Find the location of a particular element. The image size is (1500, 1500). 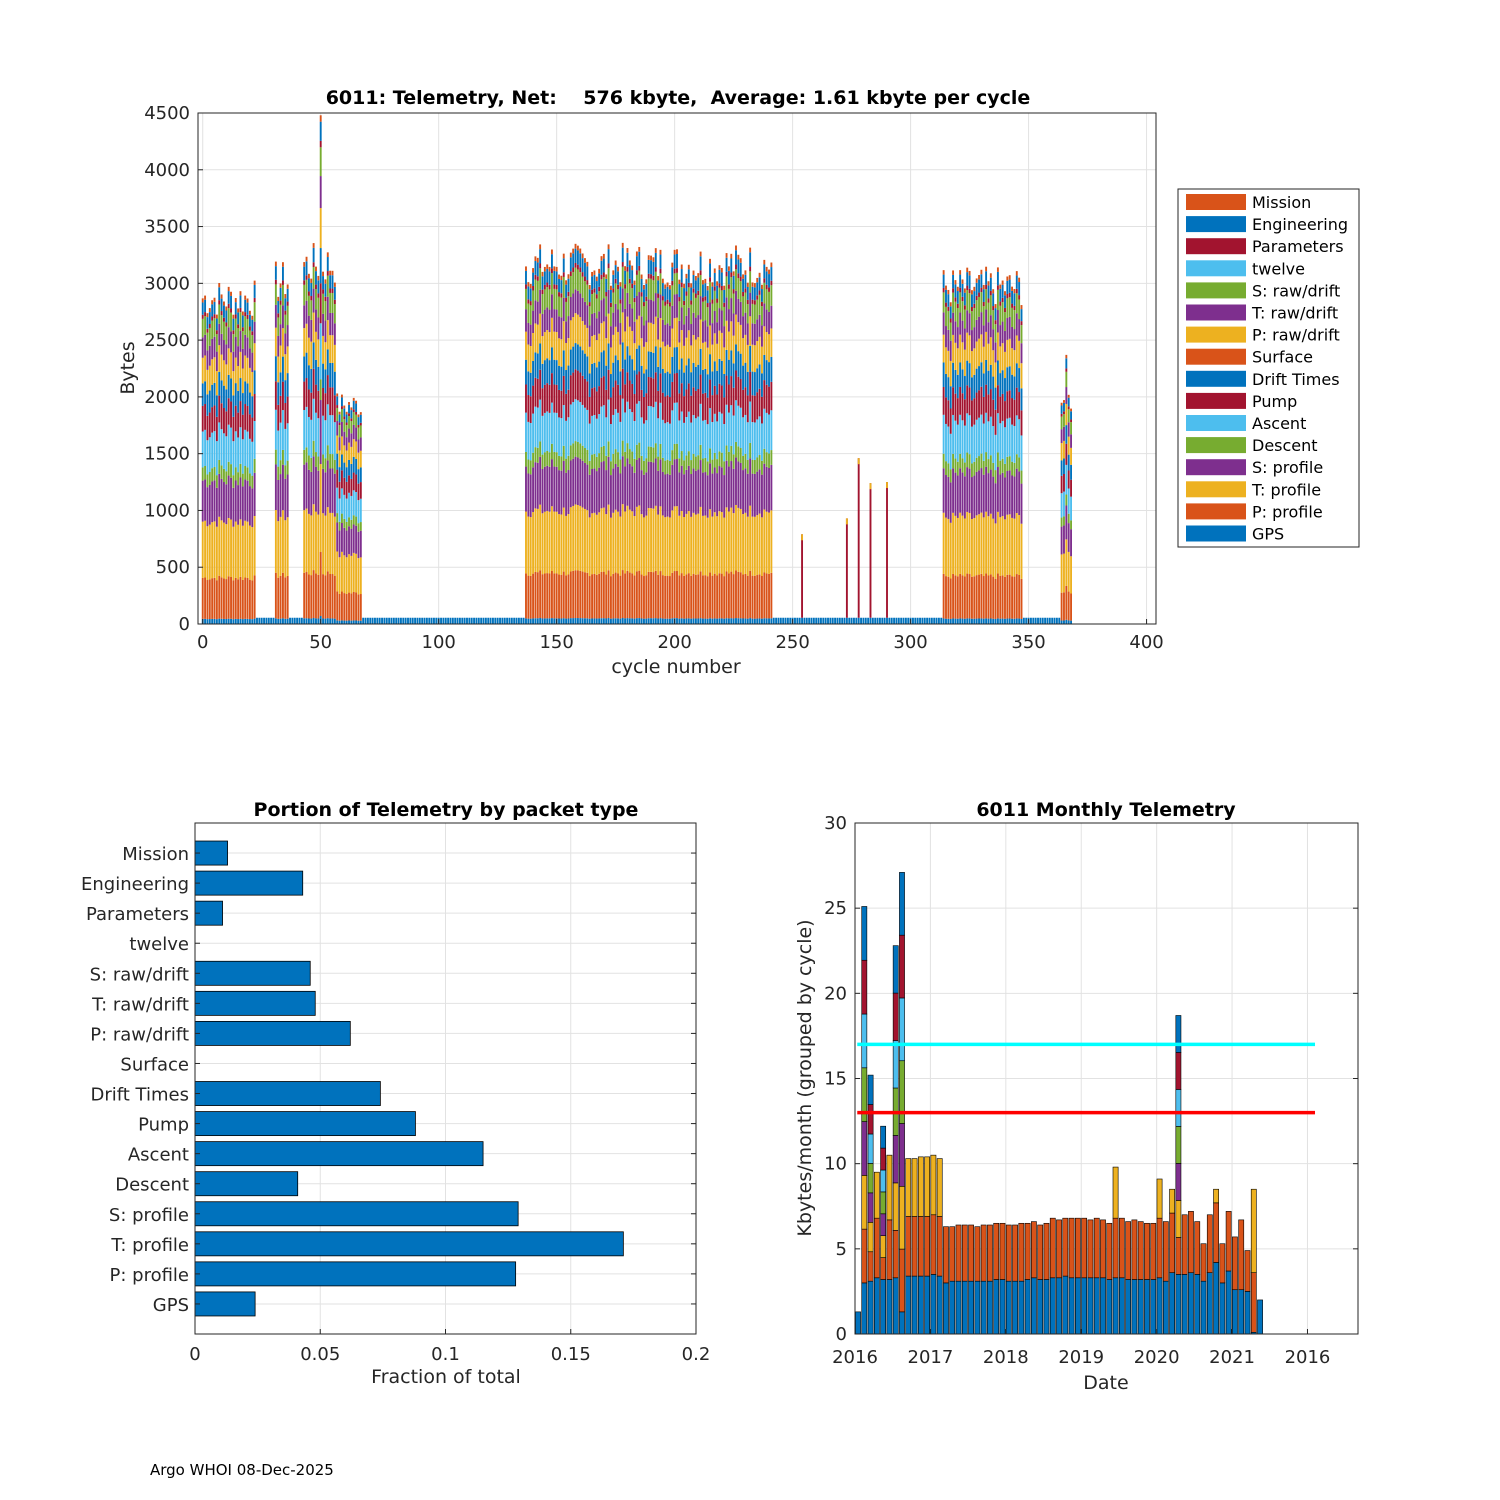

y-tick-label: 0 is located at coordinates (184, 624).